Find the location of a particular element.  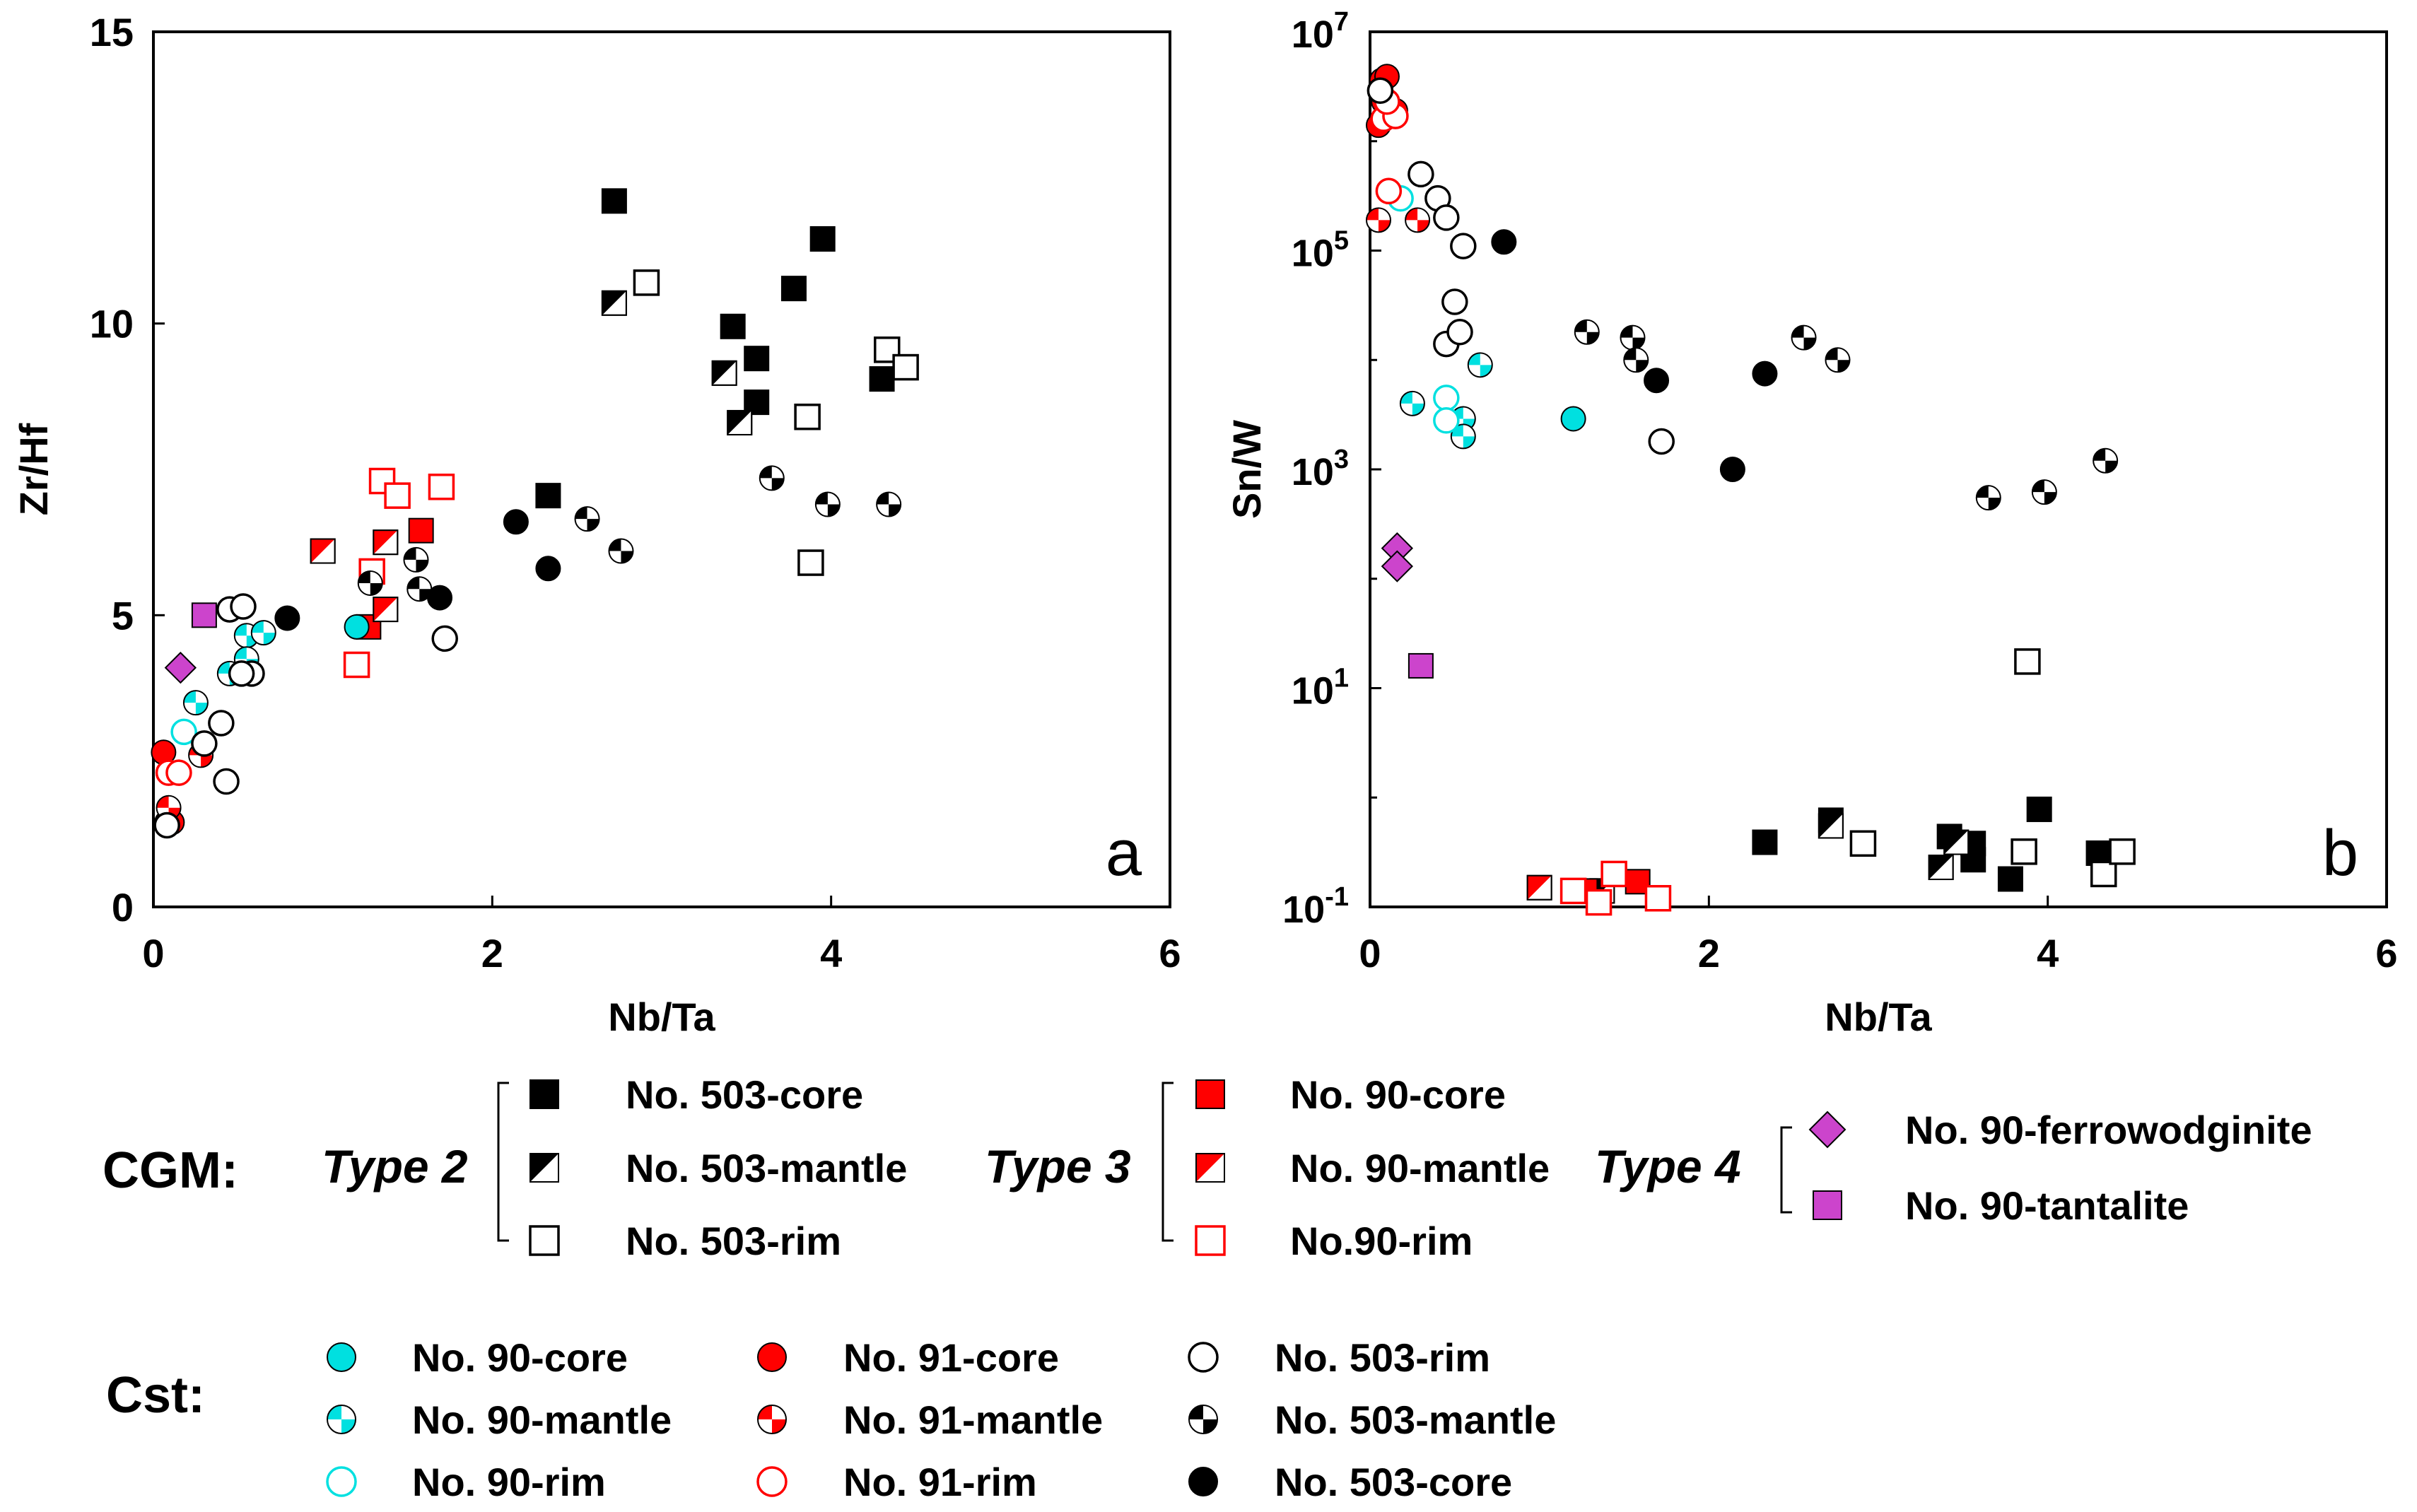

legend-item-tantalite: No. 90-tantalite is located at coordinates (2001, 1205).